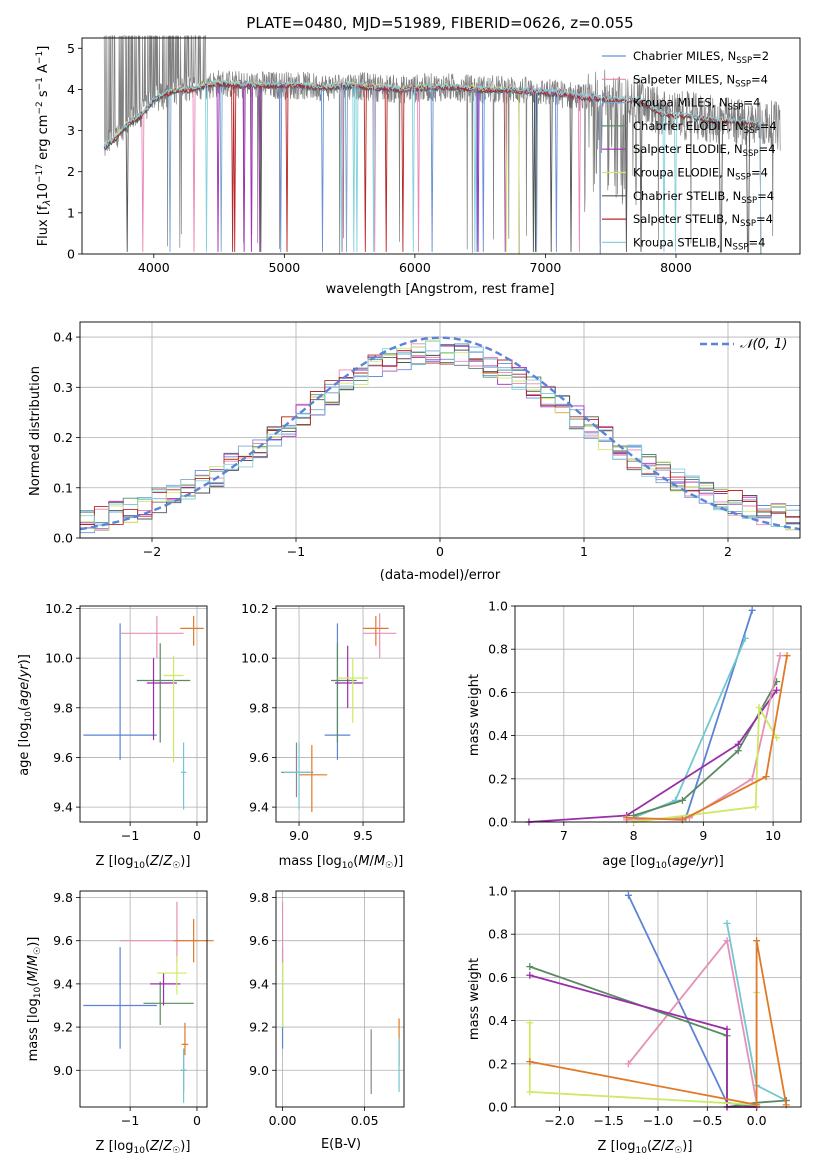  I want to click on residuals-xtick-label: 1, so click(584, 551).